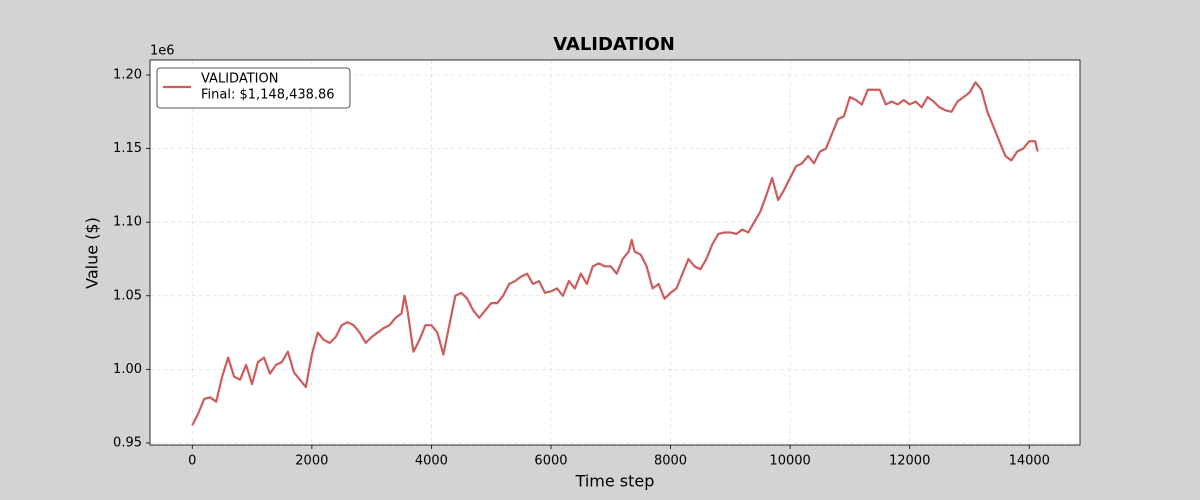  I want to click on y-axis-label: Value ($), so click(92, 253).